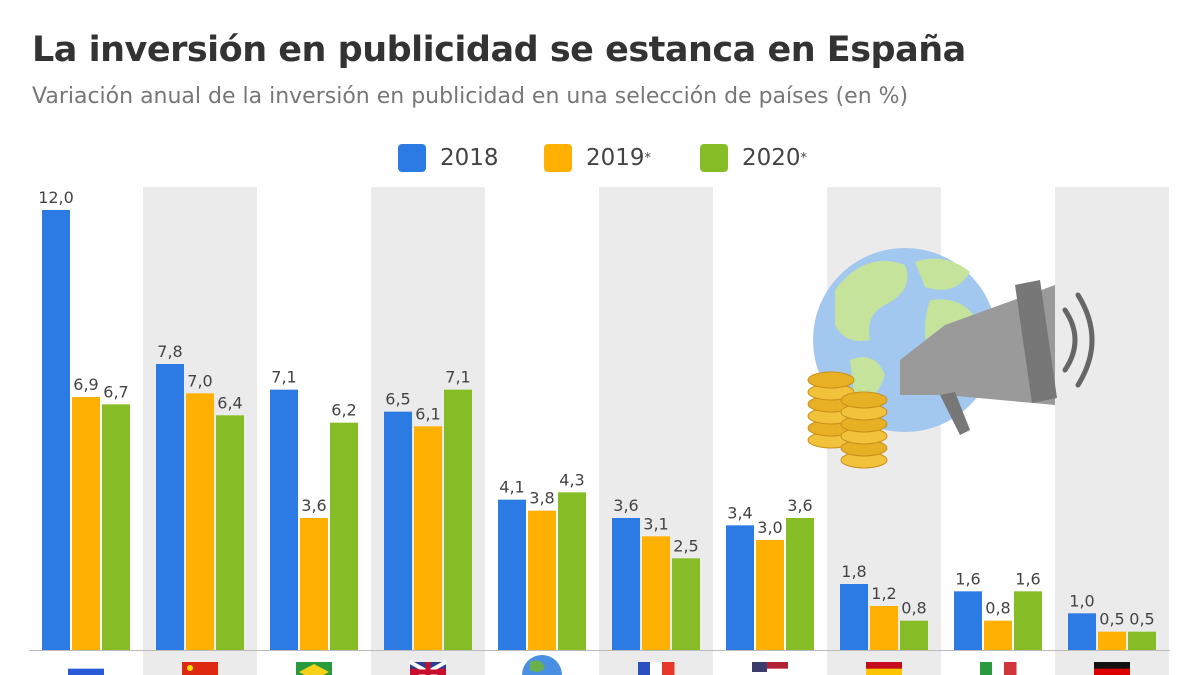 Image resolution: width=1200 pixels, height=675 pixels. I want to click on flag-usa-icon, so click(770, 668).